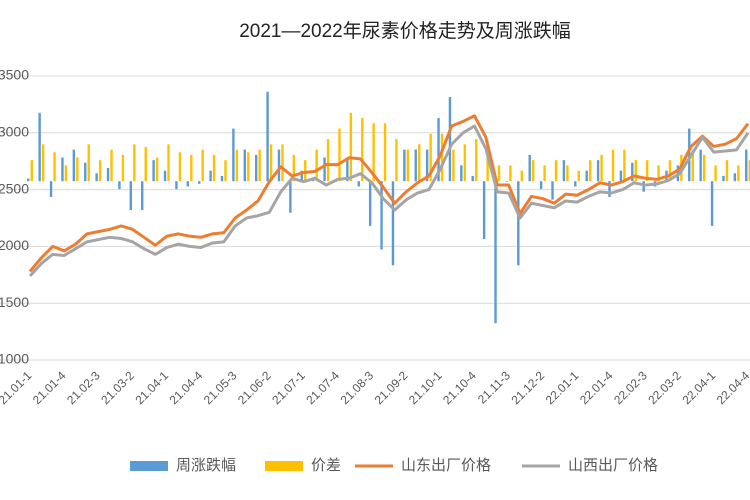  I want to click on x-tick-label: 21.07-4, so click(322, 387).